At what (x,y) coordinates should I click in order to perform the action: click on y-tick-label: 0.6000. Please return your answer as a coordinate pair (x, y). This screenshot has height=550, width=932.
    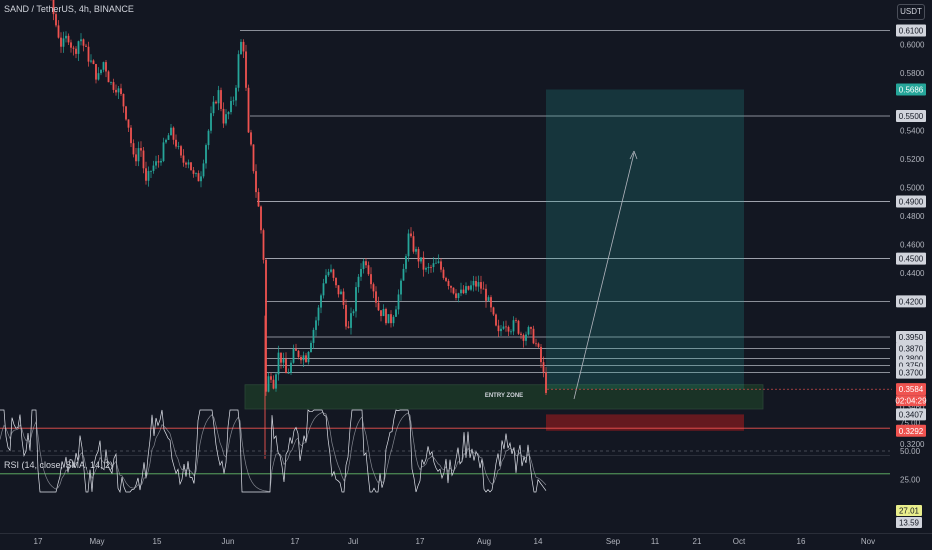
    Looking at the image, I should click on (912, 45).